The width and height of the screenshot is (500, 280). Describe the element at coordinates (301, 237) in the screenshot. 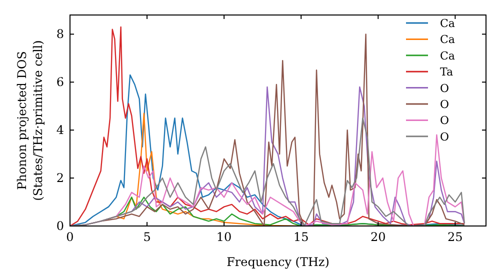

I see `x-tick-label: 15` at that location.